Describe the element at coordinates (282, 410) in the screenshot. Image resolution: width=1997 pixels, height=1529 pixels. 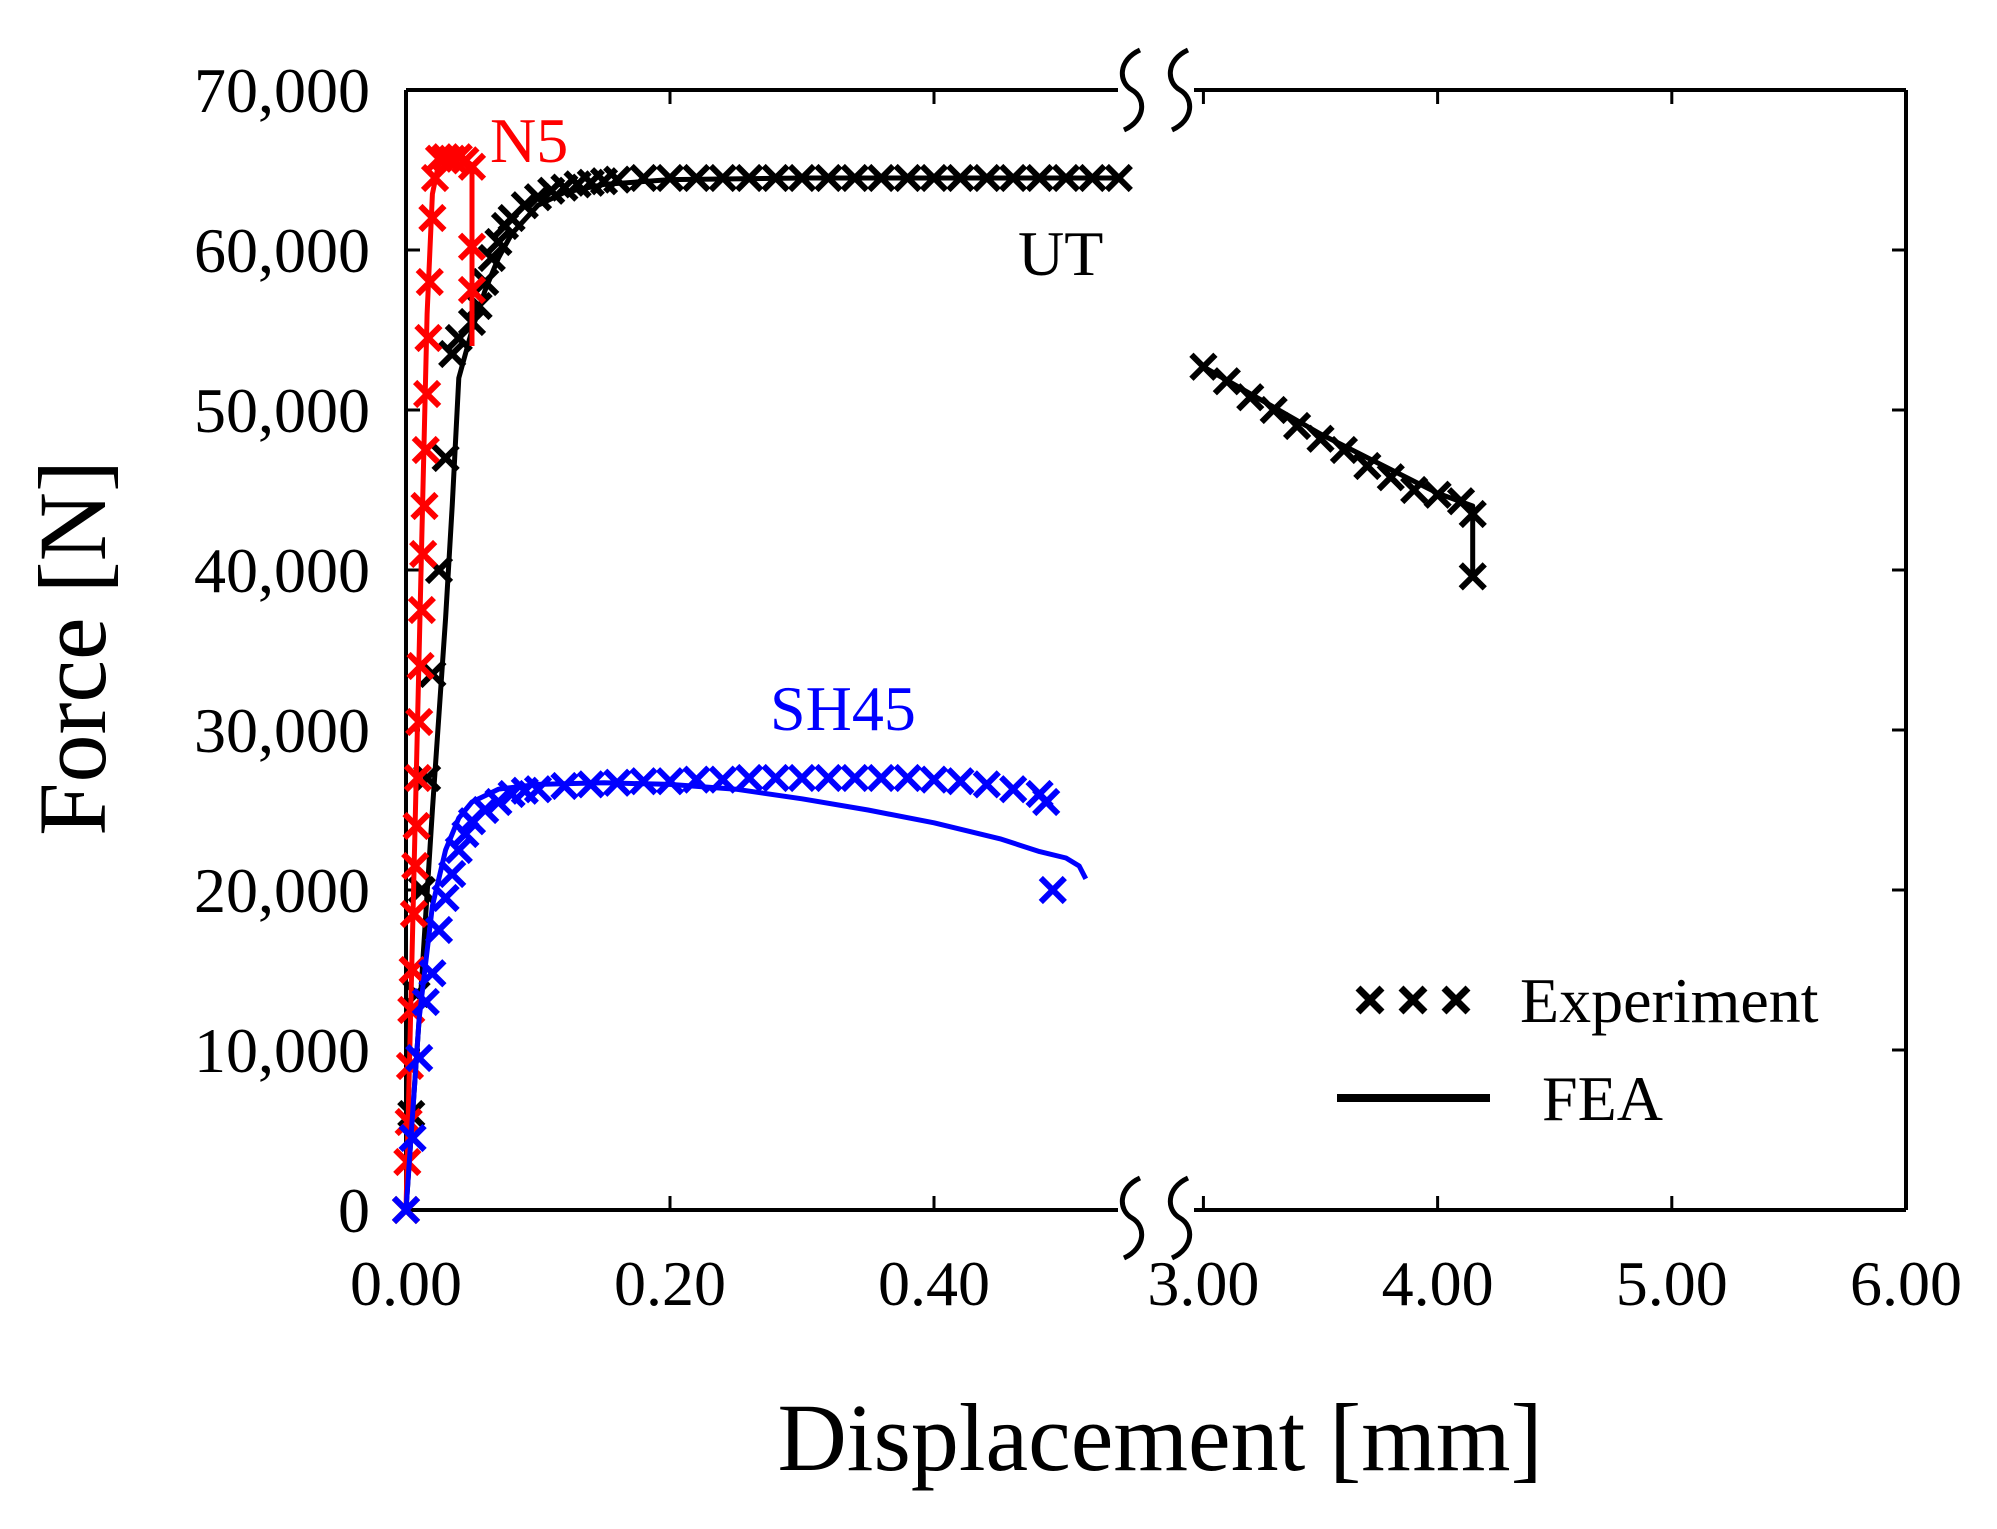
I see `y-tick-label: 50,000` at that location.